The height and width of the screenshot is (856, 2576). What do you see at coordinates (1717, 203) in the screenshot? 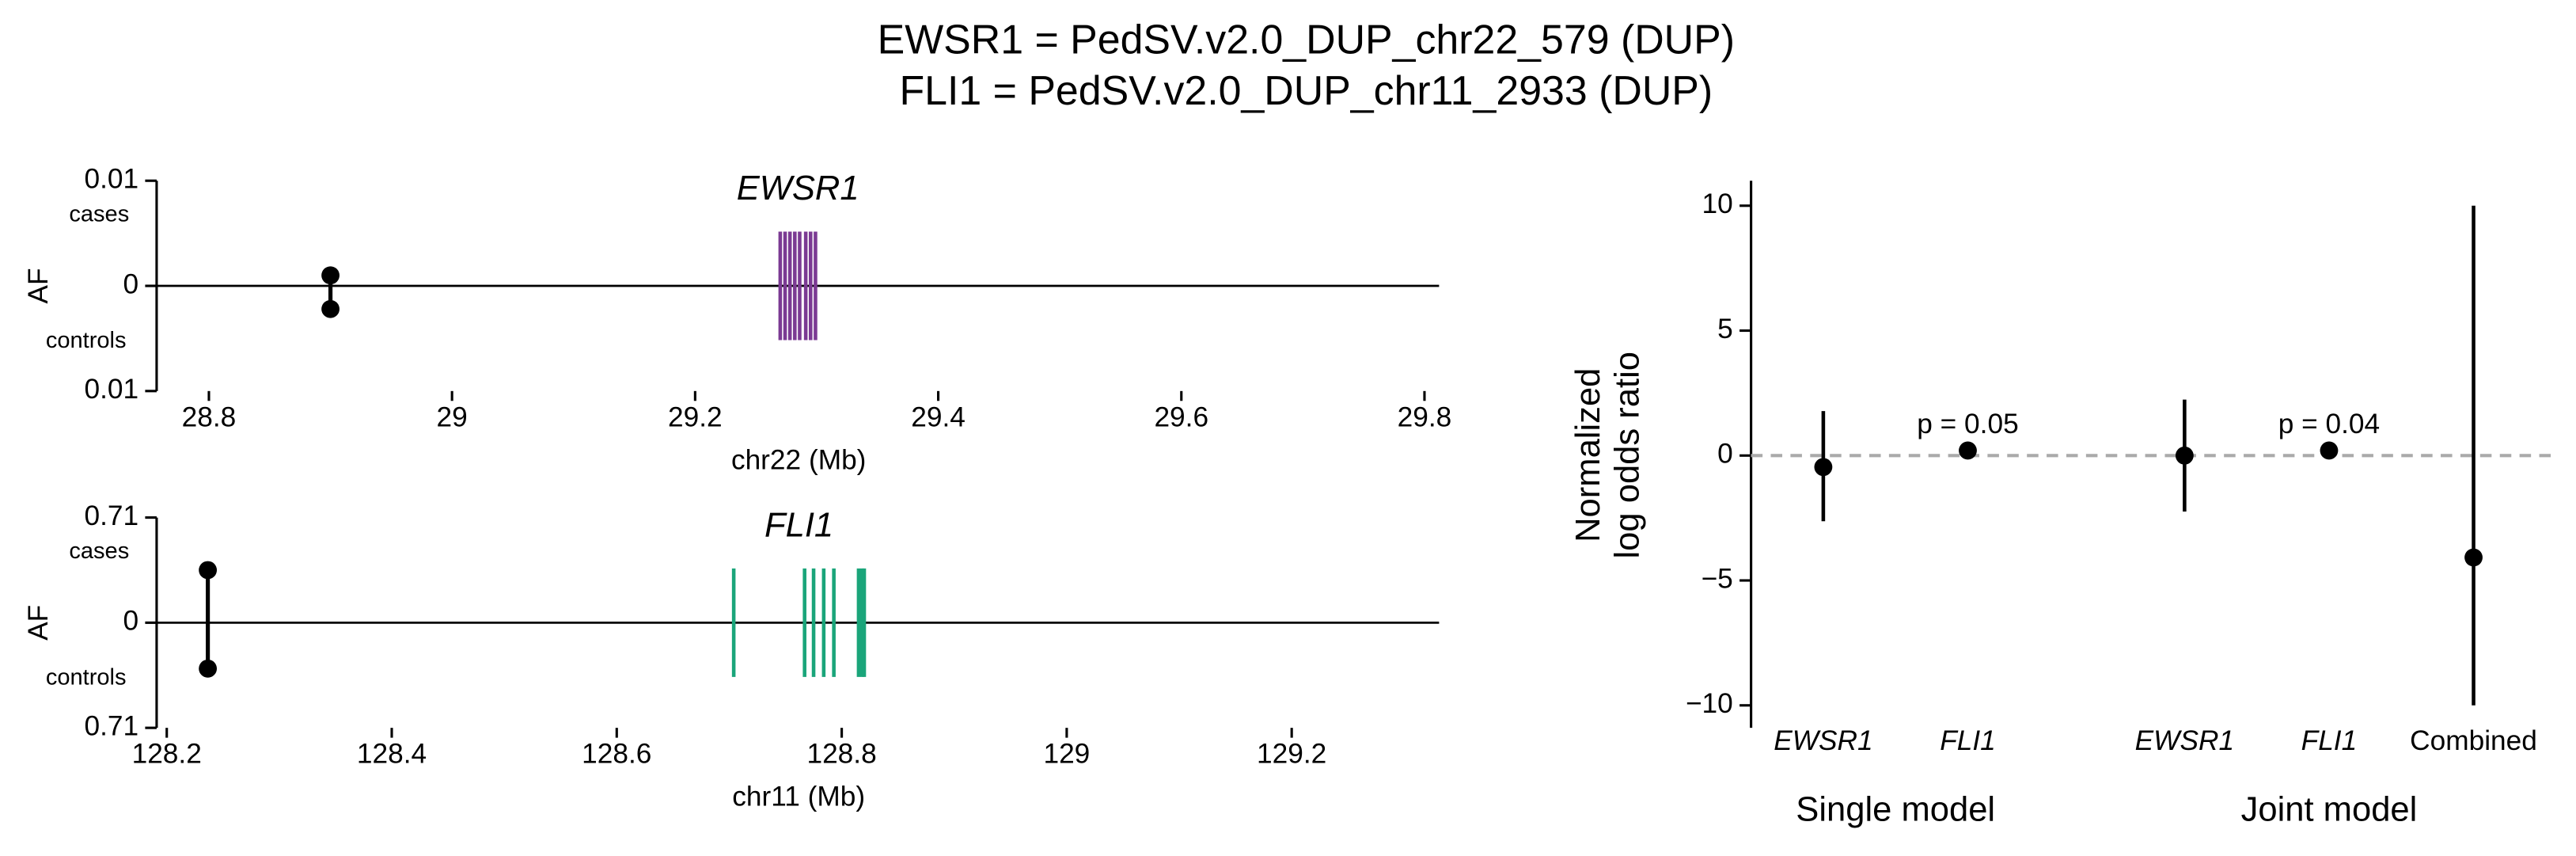
I see `y-tick-label: 10` at bounding box center [1717, 203].